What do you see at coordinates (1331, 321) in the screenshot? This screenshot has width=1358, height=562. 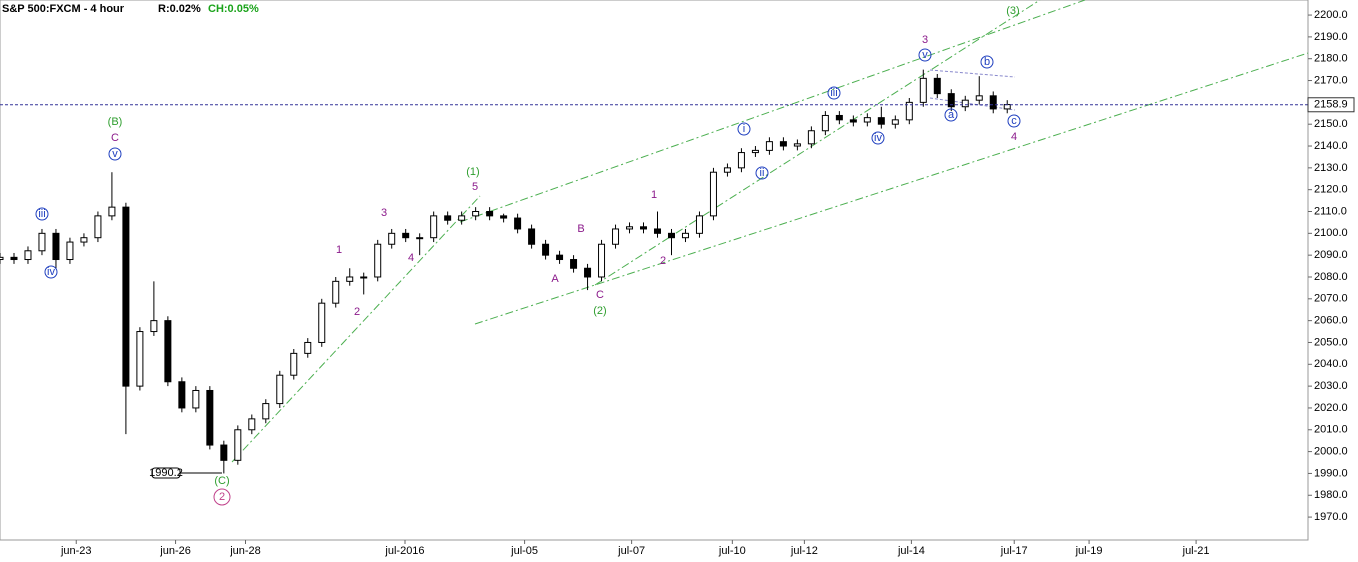 I see `y-tick-label: 2060.0` at bounding box center [1331, 321].